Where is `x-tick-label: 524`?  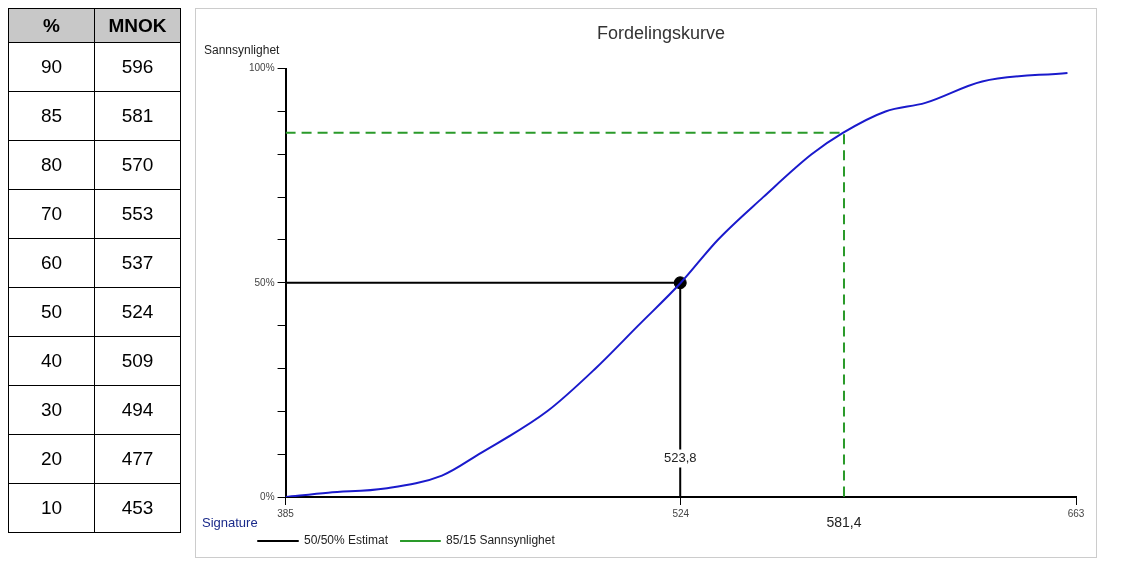 x-tick-label: 524 is located at coordinates (681, 513).